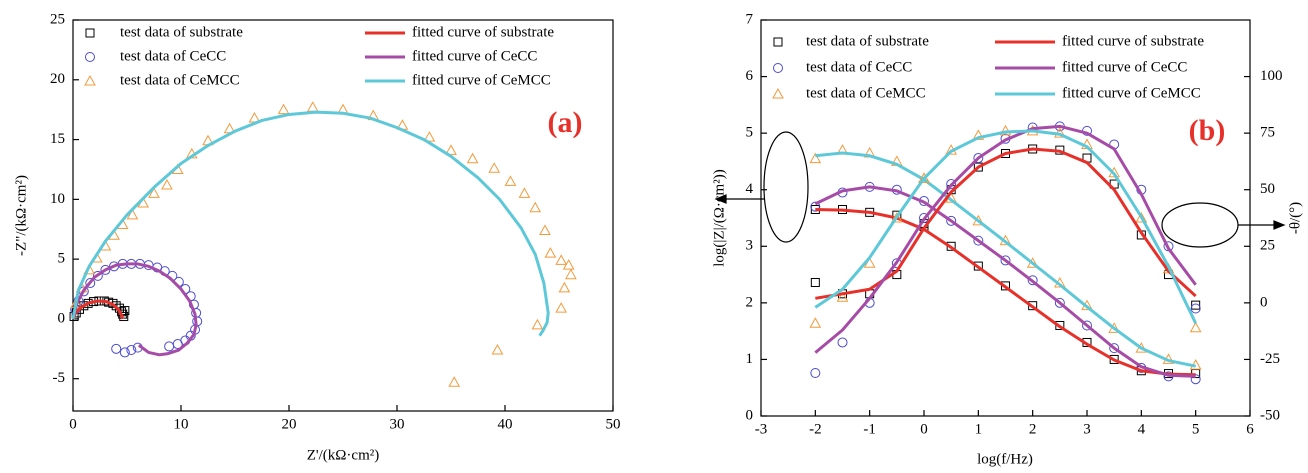  I want to click on y2-tick-label: 0, so click(1264, 302).